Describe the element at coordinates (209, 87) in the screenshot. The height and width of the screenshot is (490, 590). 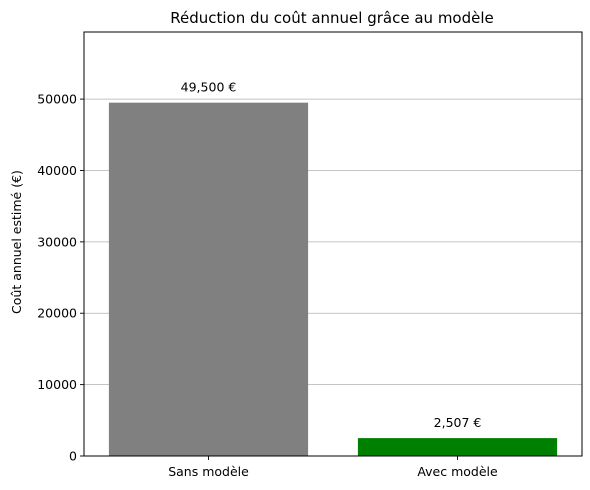
I see `data-label-0: 49,500 €` at that location.